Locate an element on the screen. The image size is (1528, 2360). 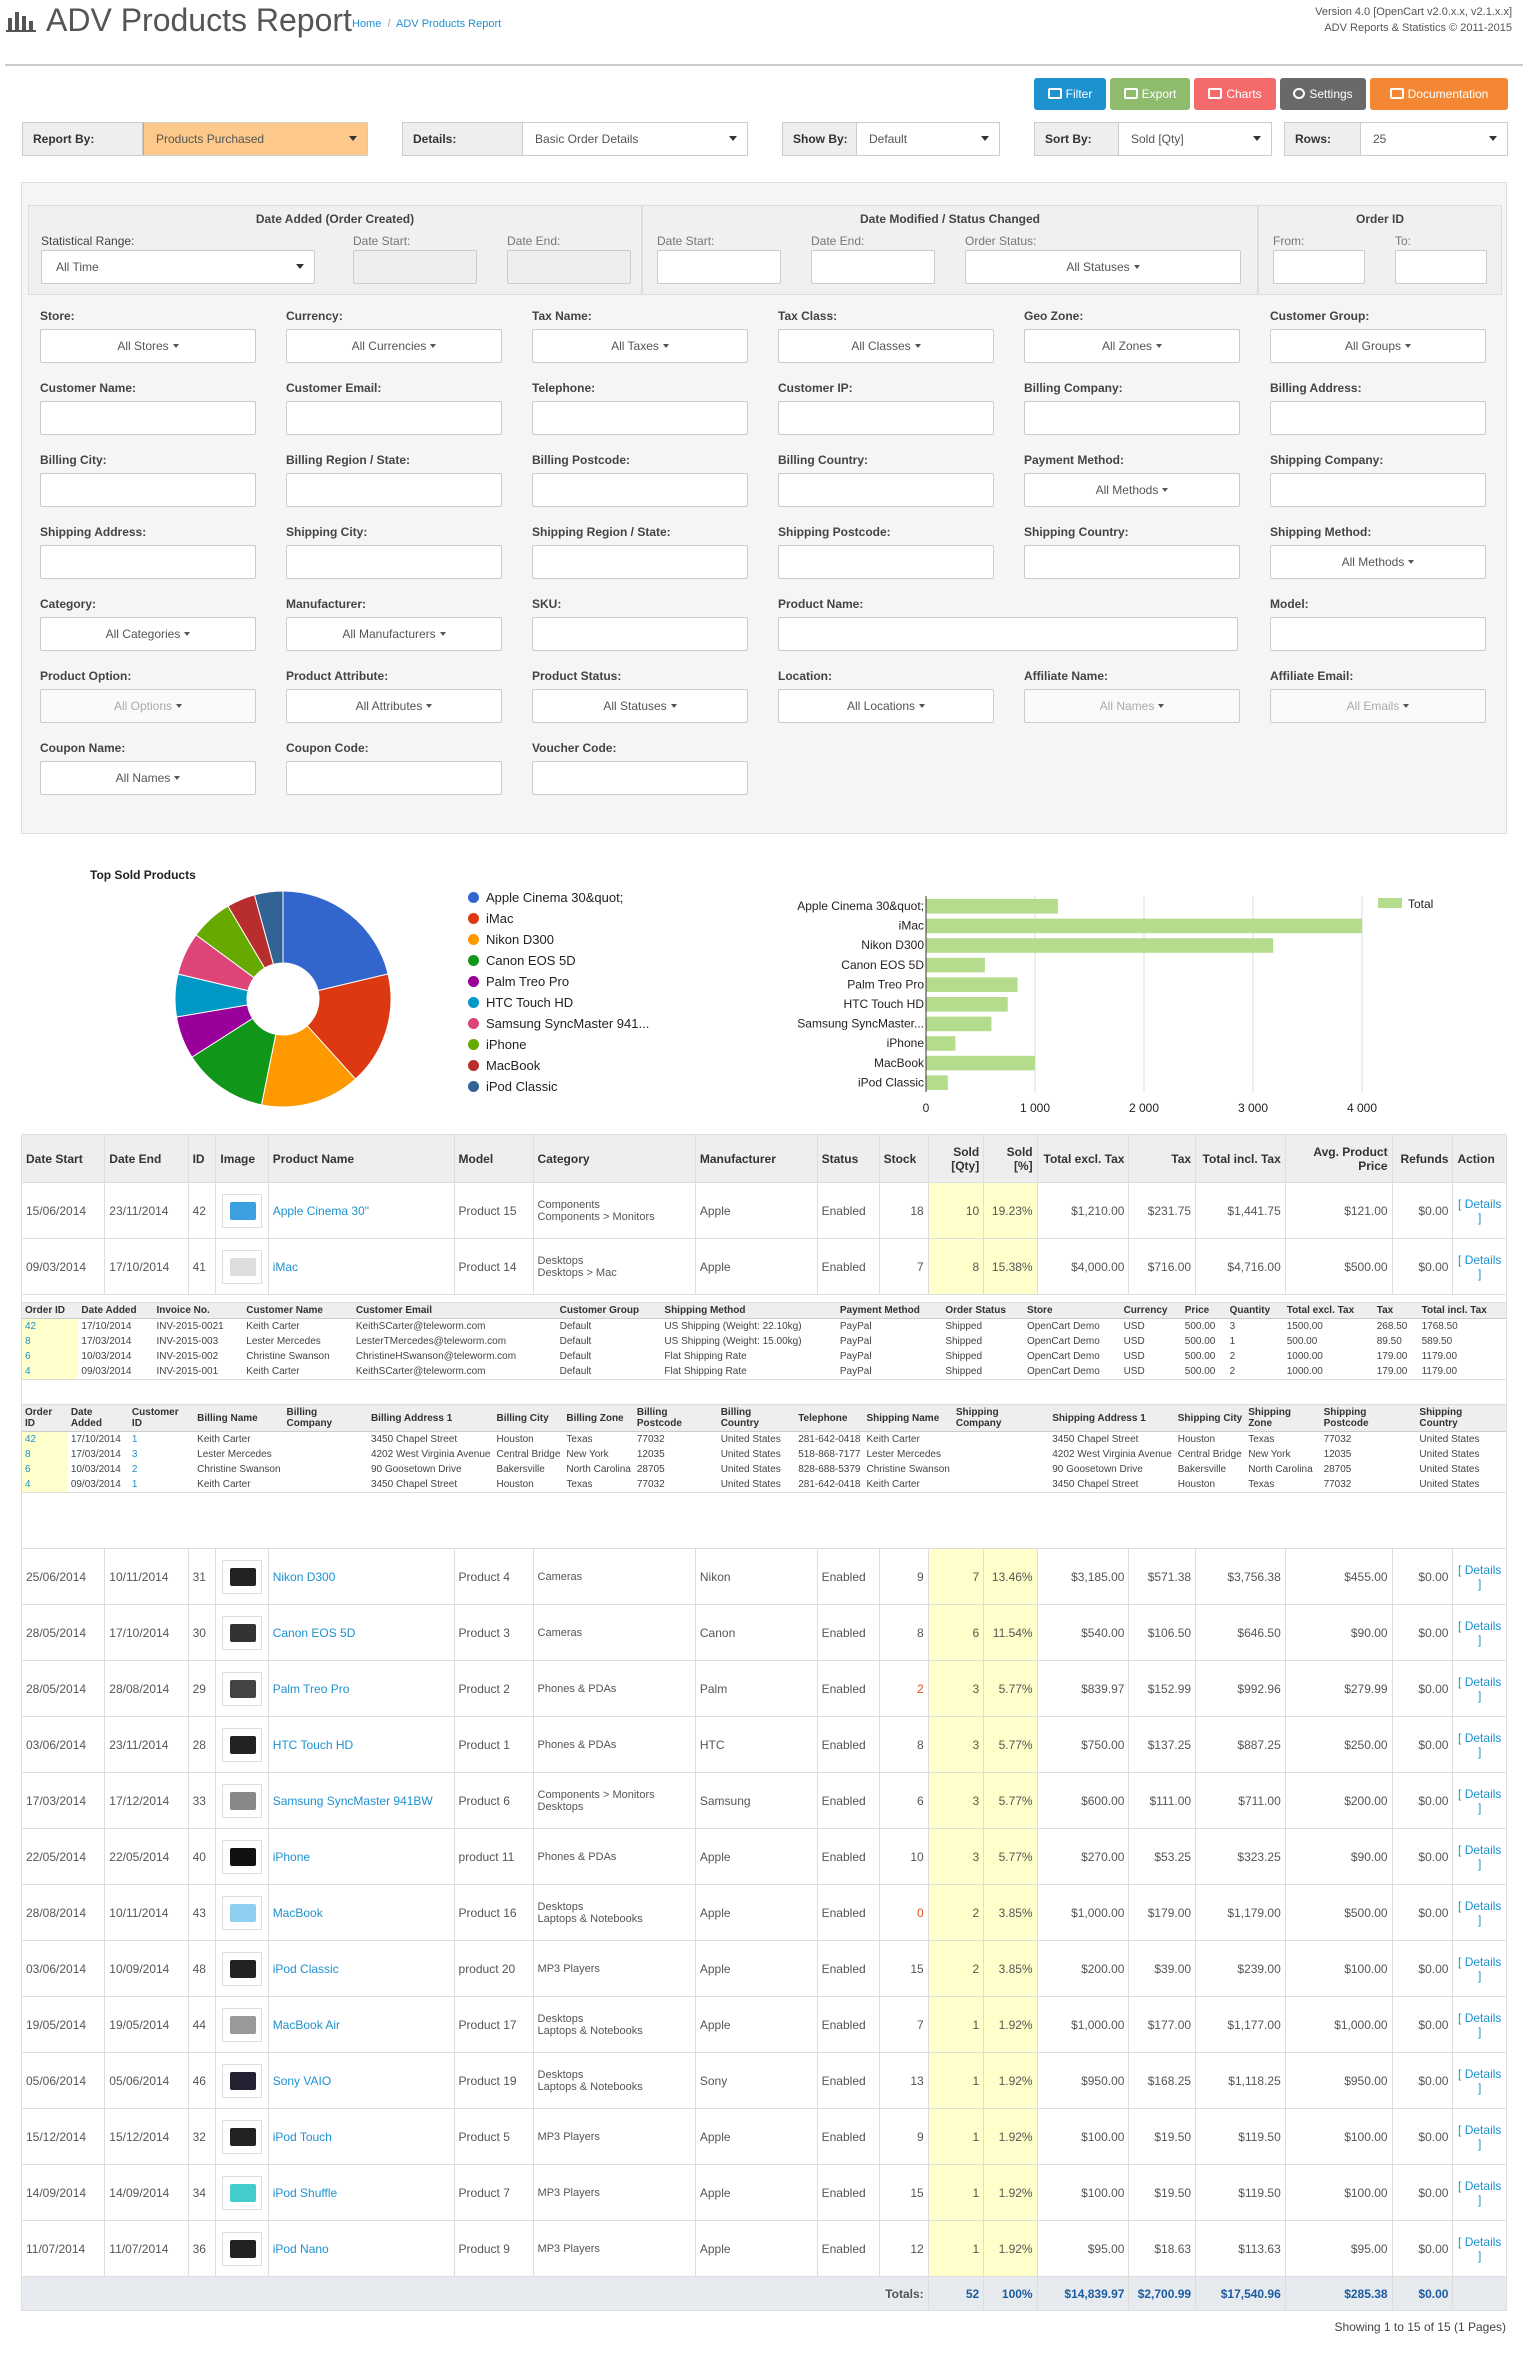
product-link: Apple Cinema 30" is located at coordinates (321, 1210).